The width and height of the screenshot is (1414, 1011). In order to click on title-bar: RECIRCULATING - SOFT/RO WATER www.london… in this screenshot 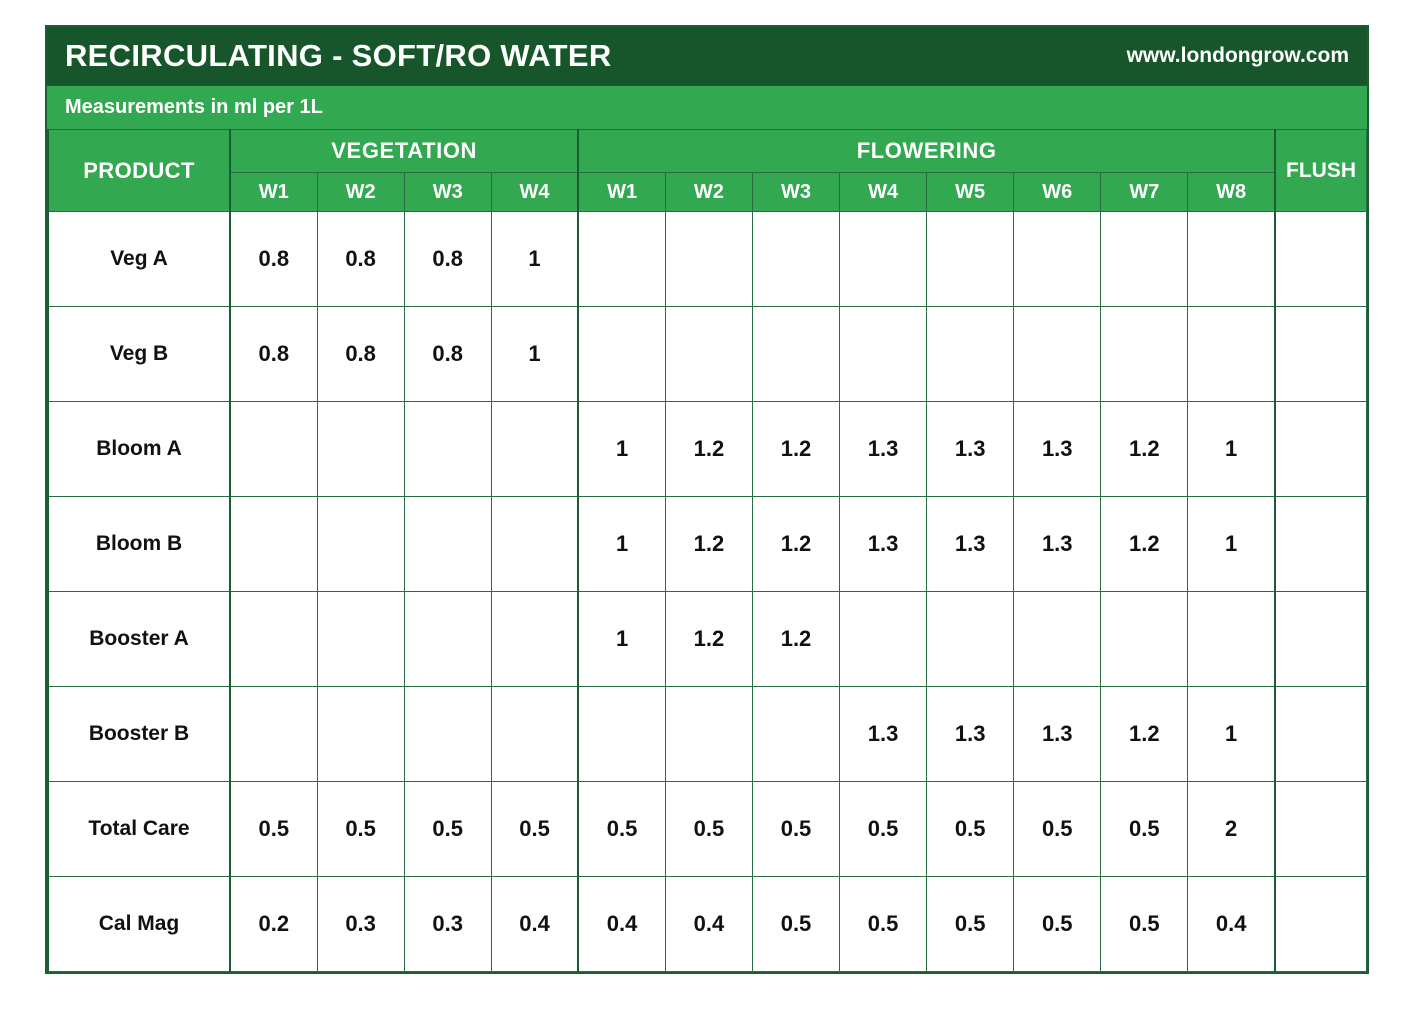, I will do `click(707, 56)`.